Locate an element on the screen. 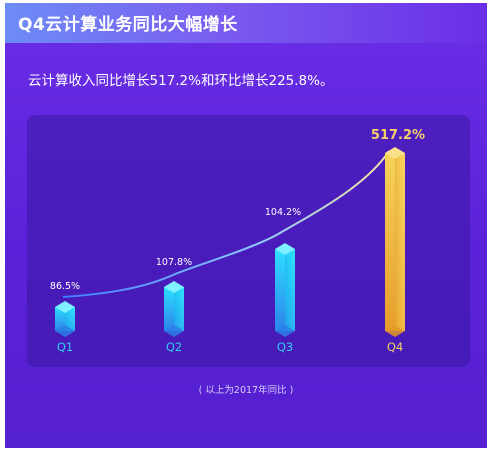  x-tick-label: Q3 is located at coordinates (285, 347).